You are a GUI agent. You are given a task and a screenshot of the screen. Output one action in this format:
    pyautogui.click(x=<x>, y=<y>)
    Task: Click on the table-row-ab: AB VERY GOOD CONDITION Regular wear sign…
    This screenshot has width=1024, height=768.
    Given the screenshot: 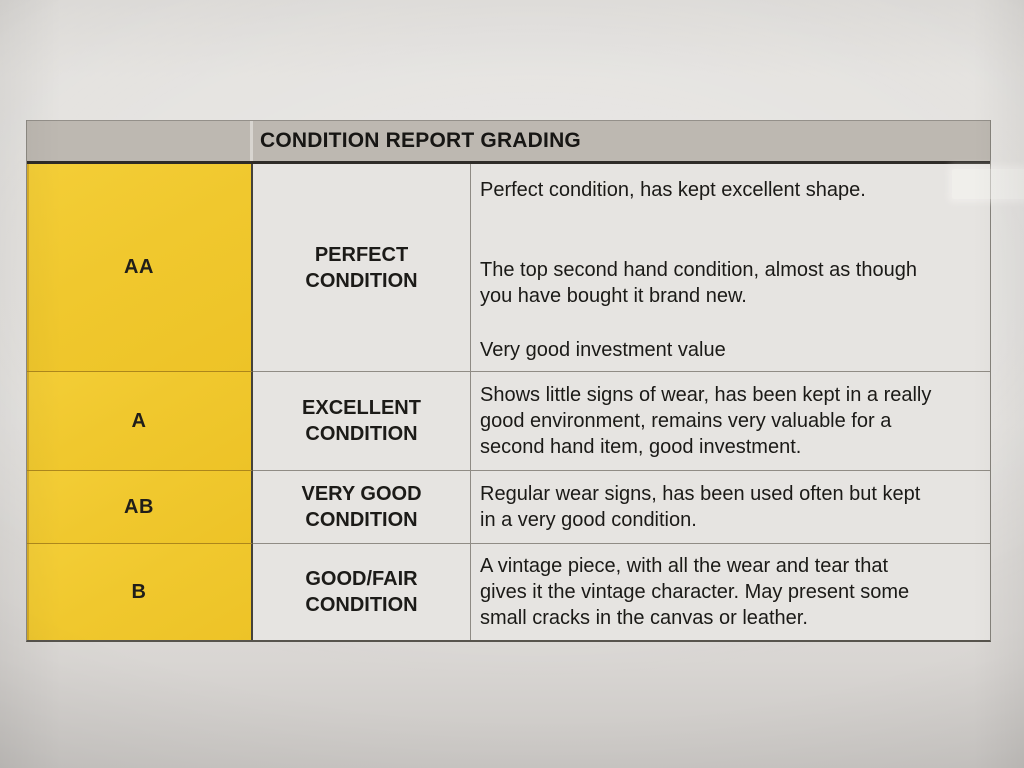 What is the action you would take?
    pyautogui.click(x=508, y=506)
    